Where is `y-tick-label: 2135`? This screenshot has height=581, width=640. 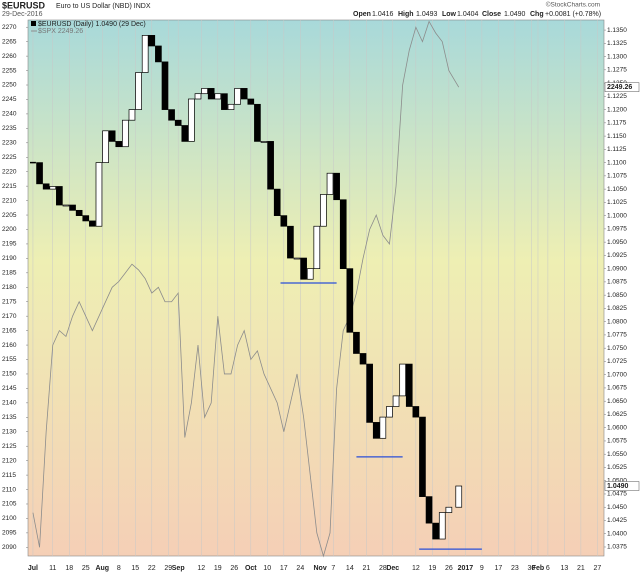 y-tick-label: 2135 is located at coordinates (9, 417).